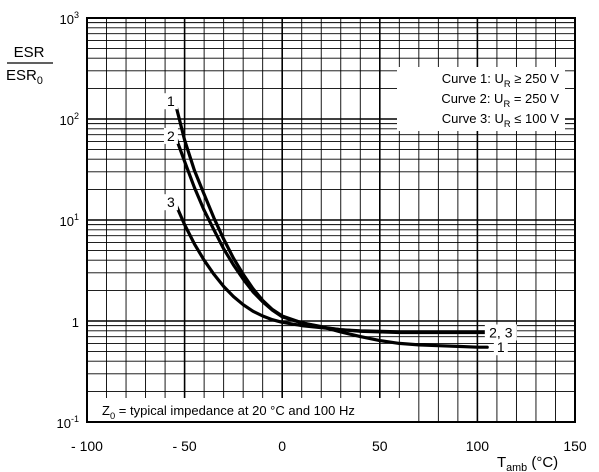  I want to click on legend-entry: Curve 2: UR = 250 V, so click(500, 100).